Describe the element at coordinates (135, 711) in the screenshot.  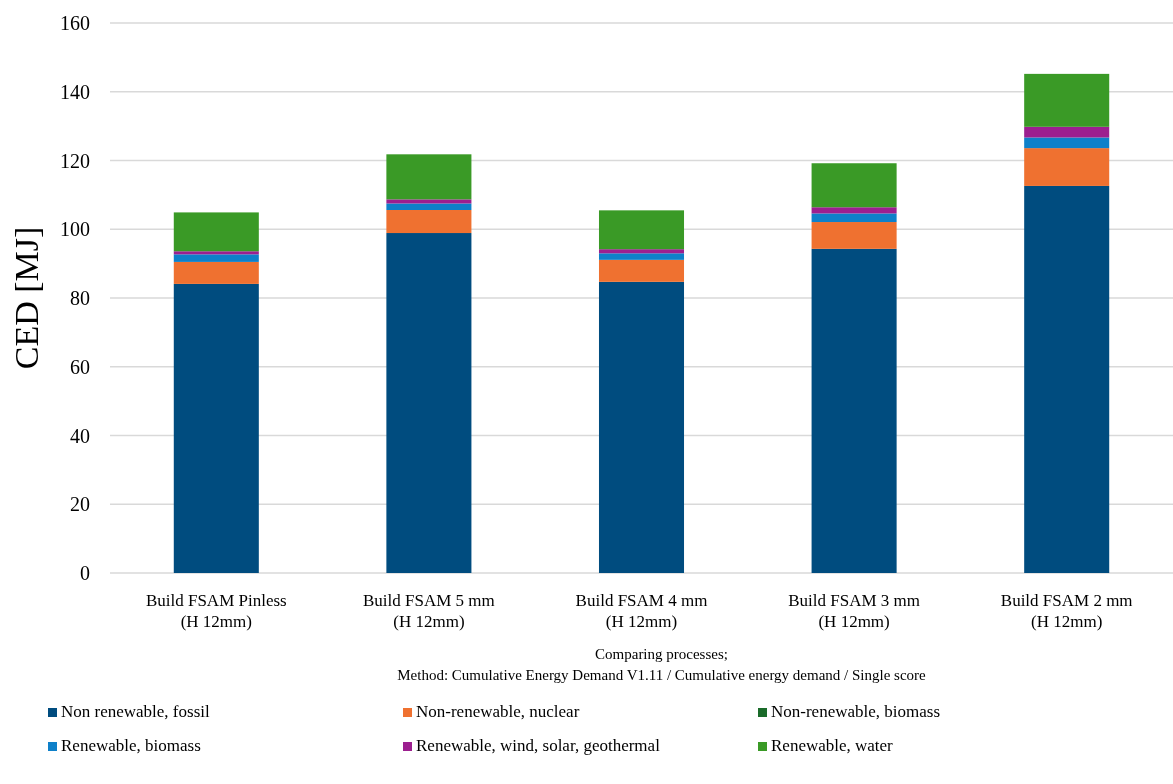
I see `legend-label: Non renewable, fossil` at that location.